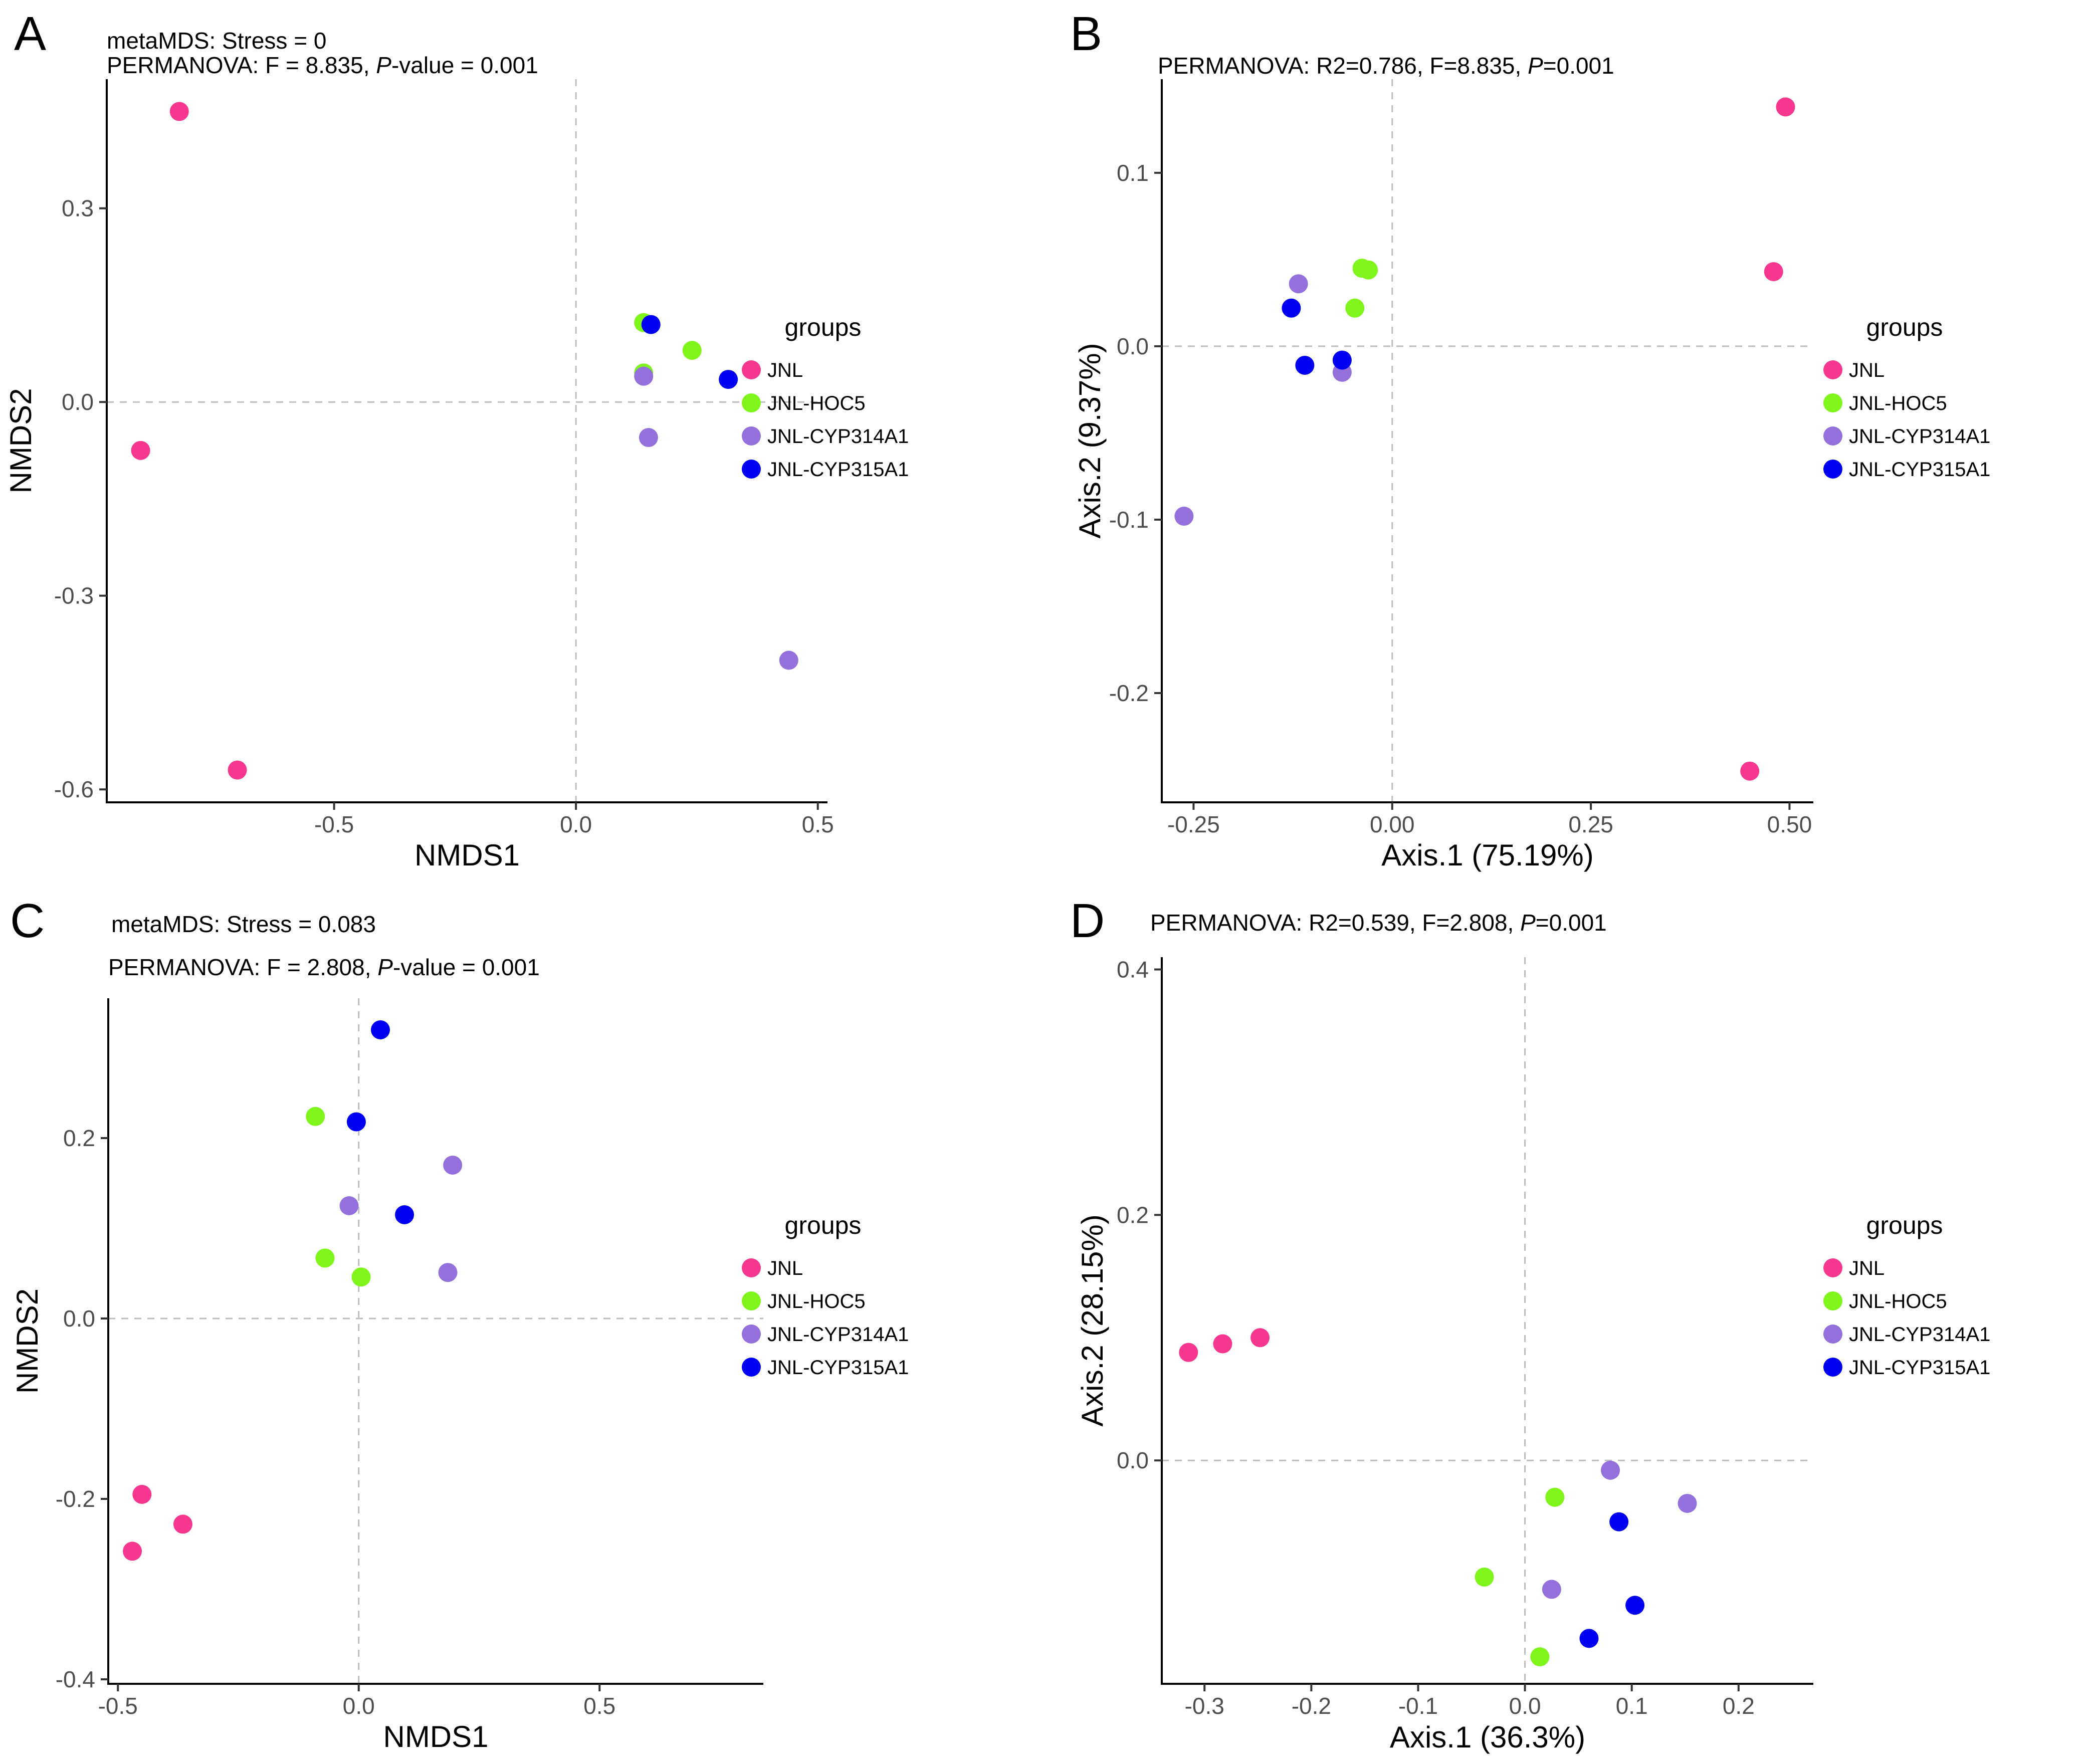 The image size is (2089, 1764). I want to click on annotation-segment: metaMDS: Stress = 0, so click(216, 41).